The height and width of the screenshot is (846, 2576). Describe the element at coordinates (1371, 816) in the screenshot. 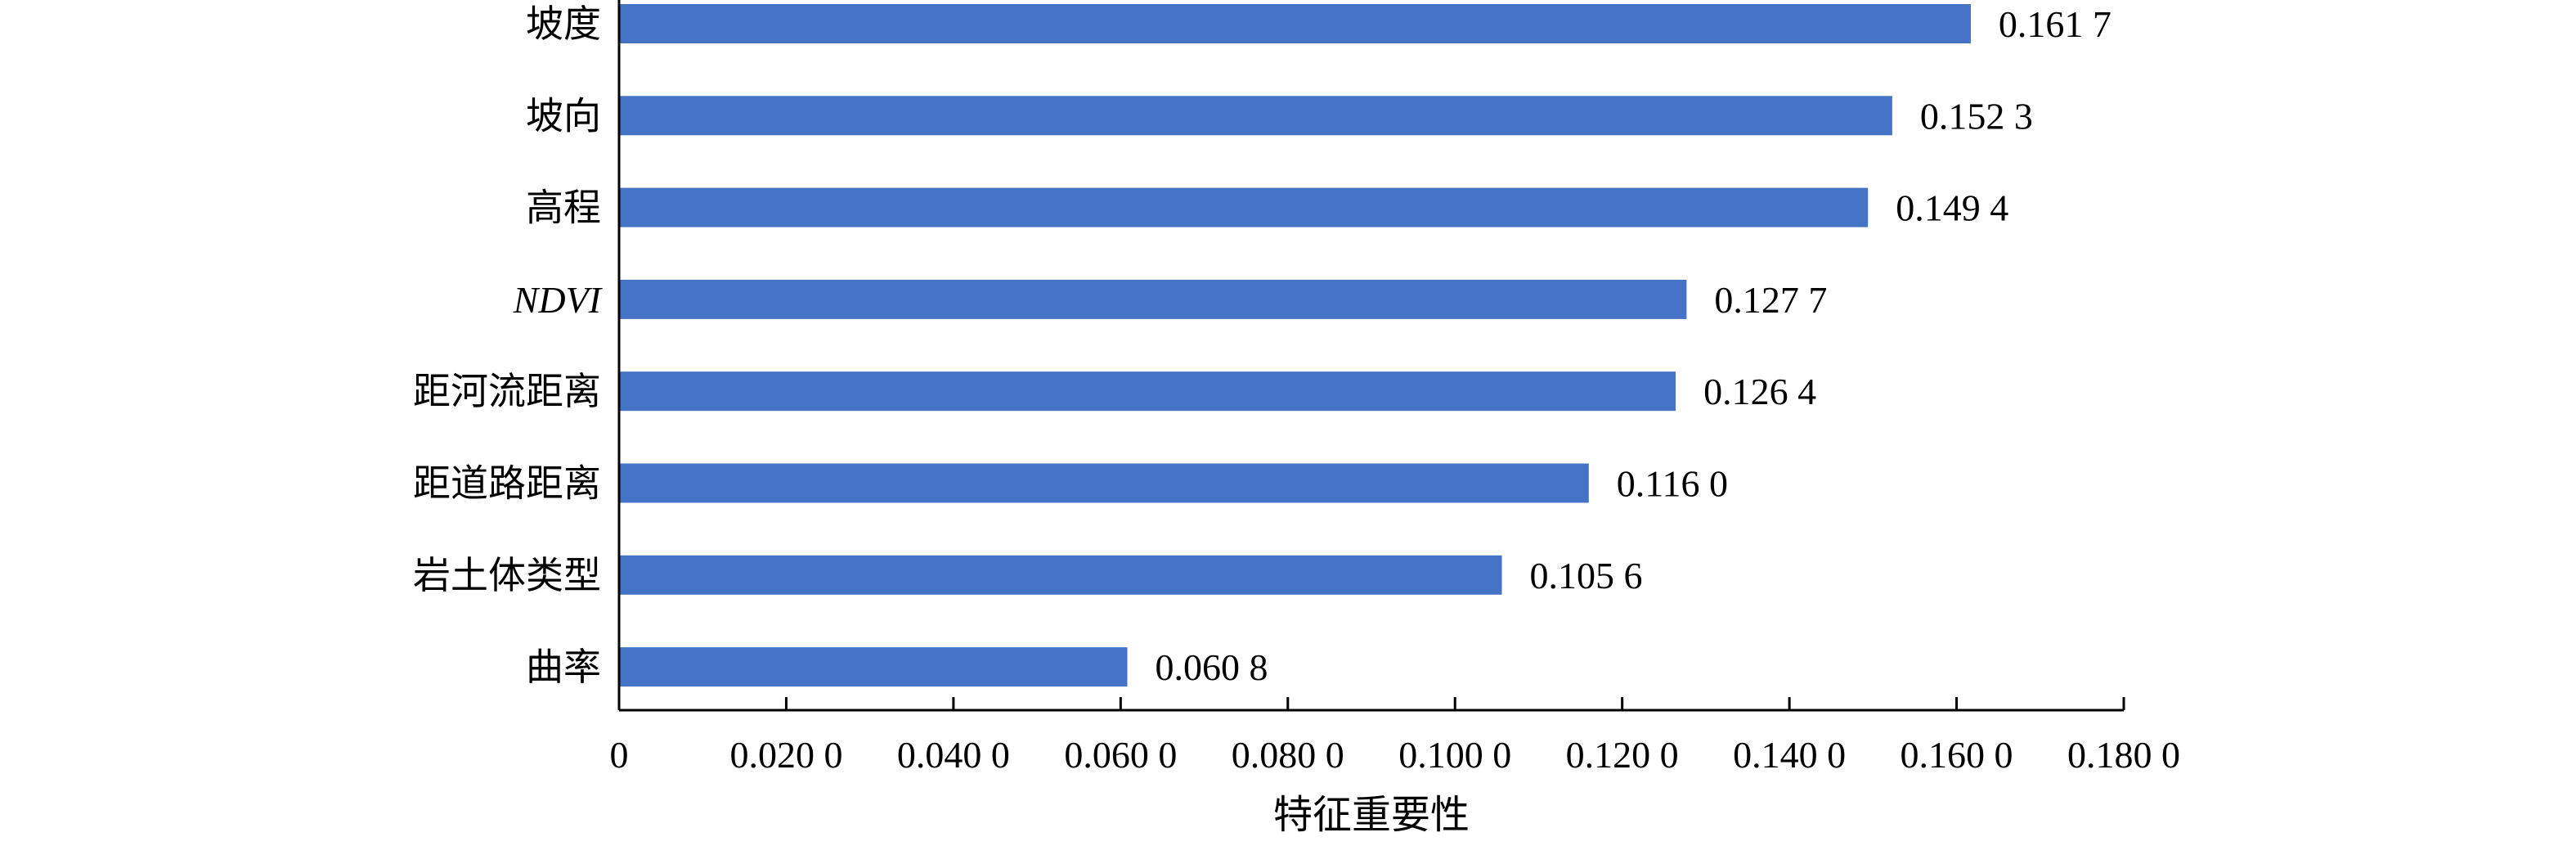

I see `x-axis-title: 特征重要性` at that location.